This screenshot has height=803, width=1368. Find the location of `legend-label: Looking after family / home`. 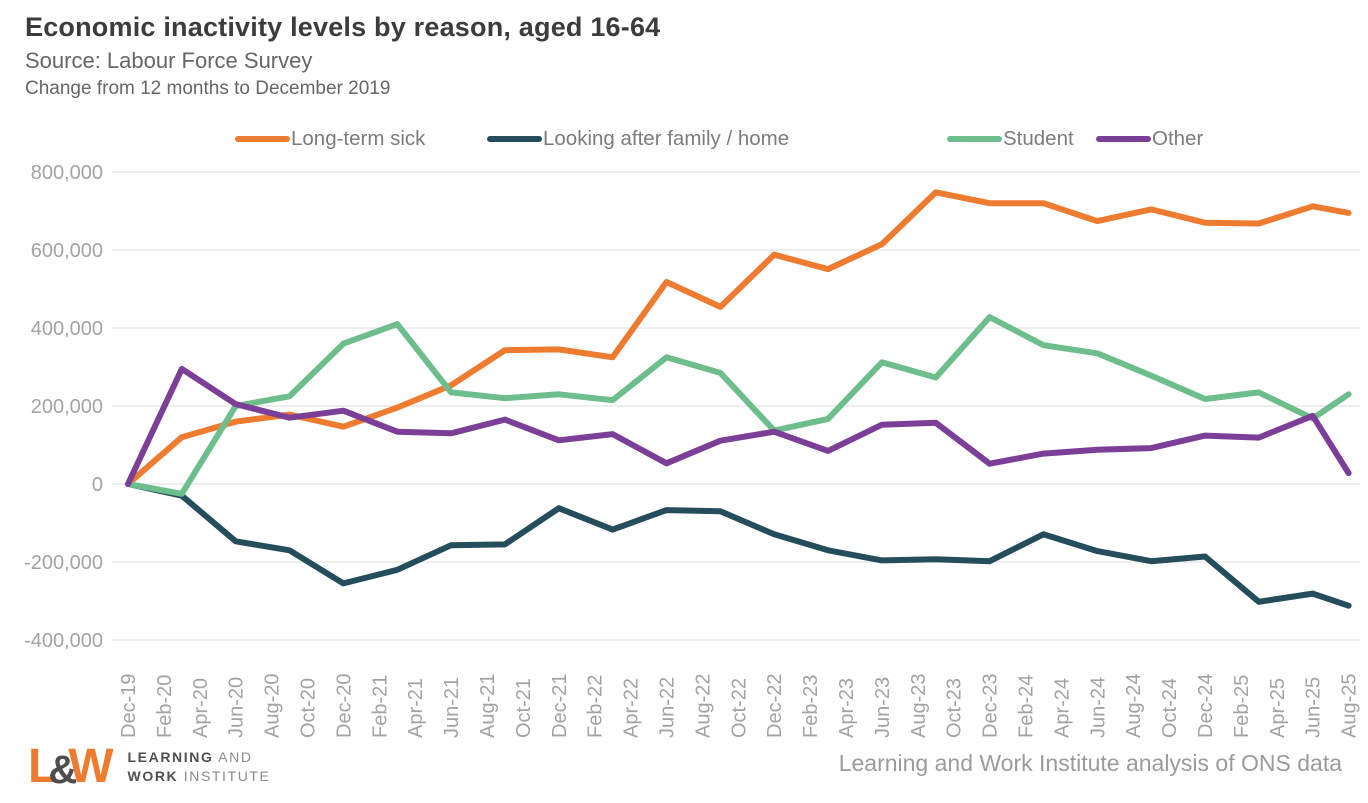

legend-label: Looking after family / home is located at coordinates (666, 138).